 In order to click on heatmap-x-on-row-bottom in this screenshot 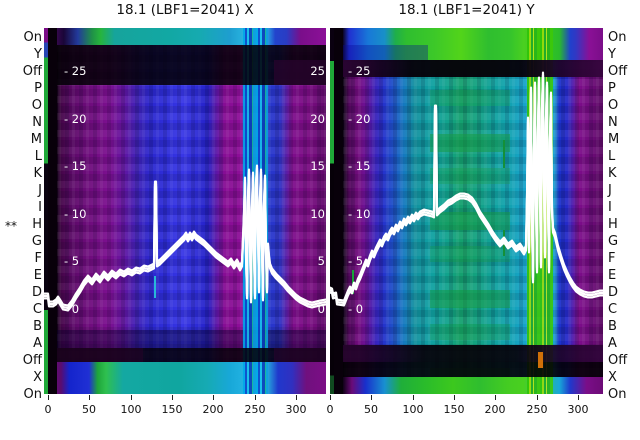, I will do `click(185, 378)`.